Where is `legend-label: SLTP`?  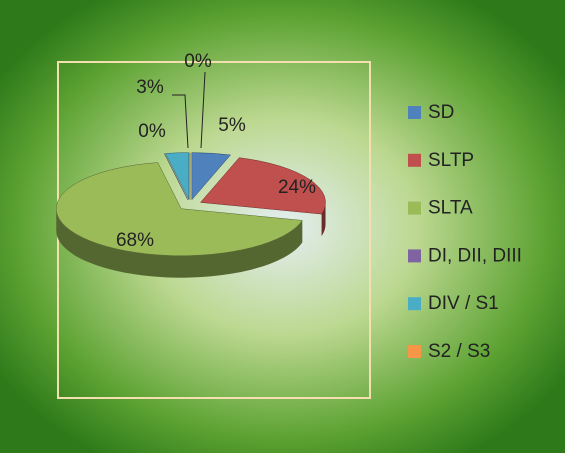
legend-label: SLTP is located at coordinates (451, 160).